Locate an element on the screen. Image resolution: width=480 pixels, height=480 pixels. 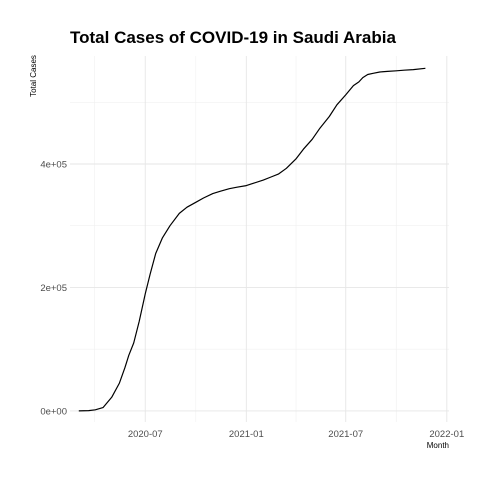
x-tick-label: 2021-01 is located at coordinates (246, 434).